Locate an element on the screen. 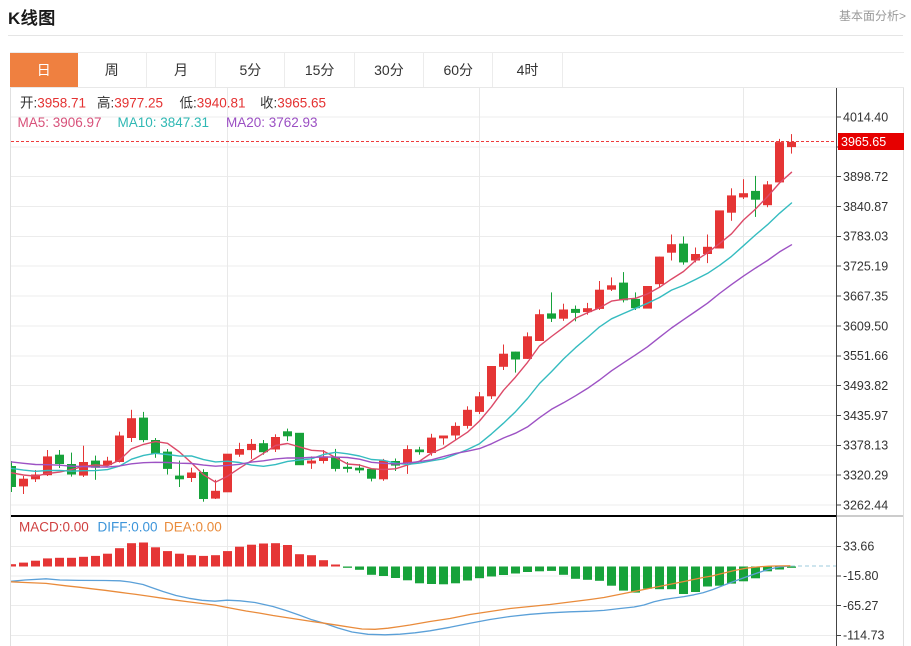  svg-text: 3667.35 is located at coordinates (865, 296).